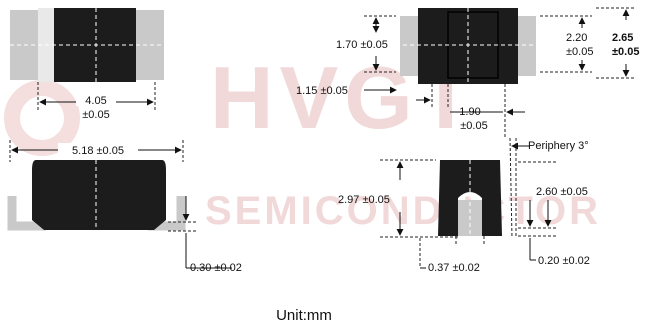 The width and height of the screenshot is (649, 328). What do you see at coordinates (625, 52) in the screenshot?
I see `dim-height-265-tol: ±0.05` at bounding box center [625, 52].